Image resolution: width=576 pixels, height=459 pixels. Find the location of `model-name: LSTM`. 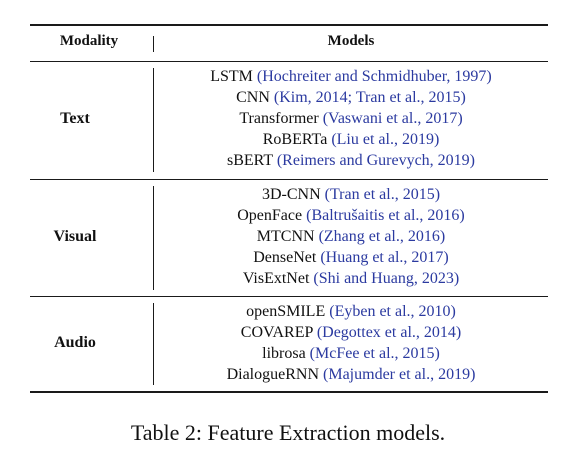

model-name: LSTM is located at coordinates (231, 76).